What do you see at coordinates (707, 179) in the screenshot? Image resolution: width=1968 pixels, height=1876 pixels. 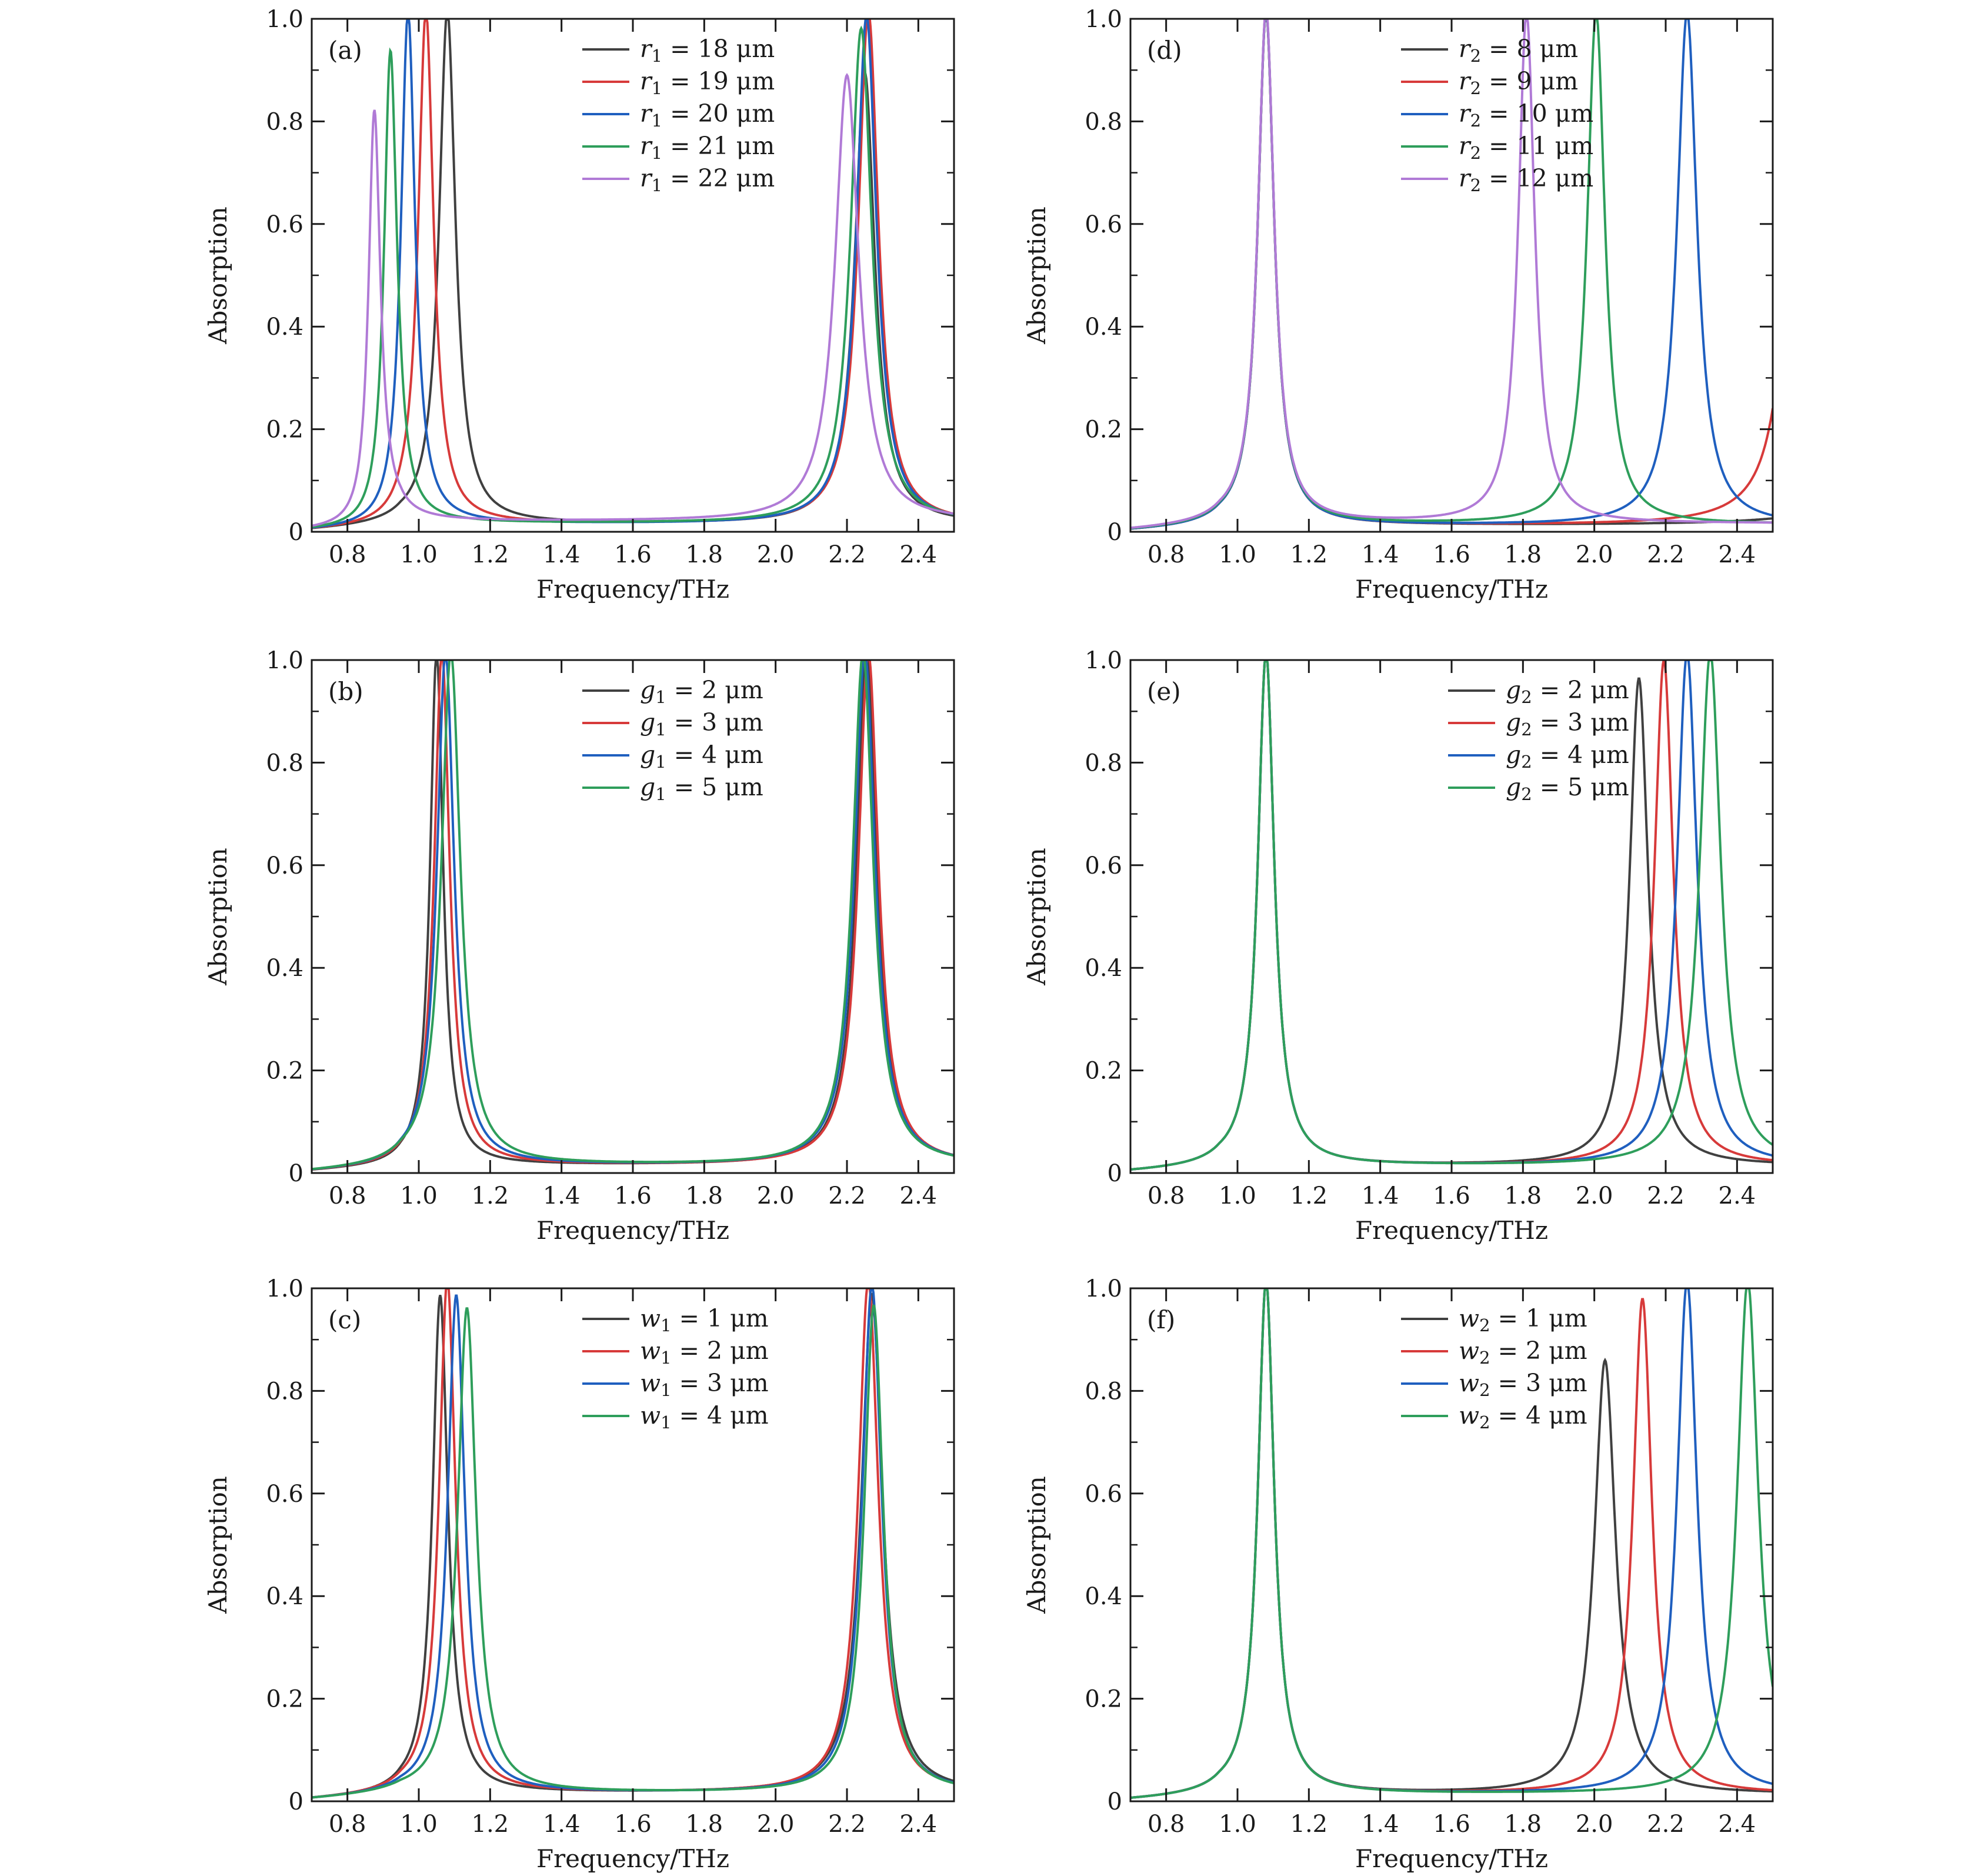 I see `legend-entry: r1 = 22 μm` at bounding box center [707, 179].